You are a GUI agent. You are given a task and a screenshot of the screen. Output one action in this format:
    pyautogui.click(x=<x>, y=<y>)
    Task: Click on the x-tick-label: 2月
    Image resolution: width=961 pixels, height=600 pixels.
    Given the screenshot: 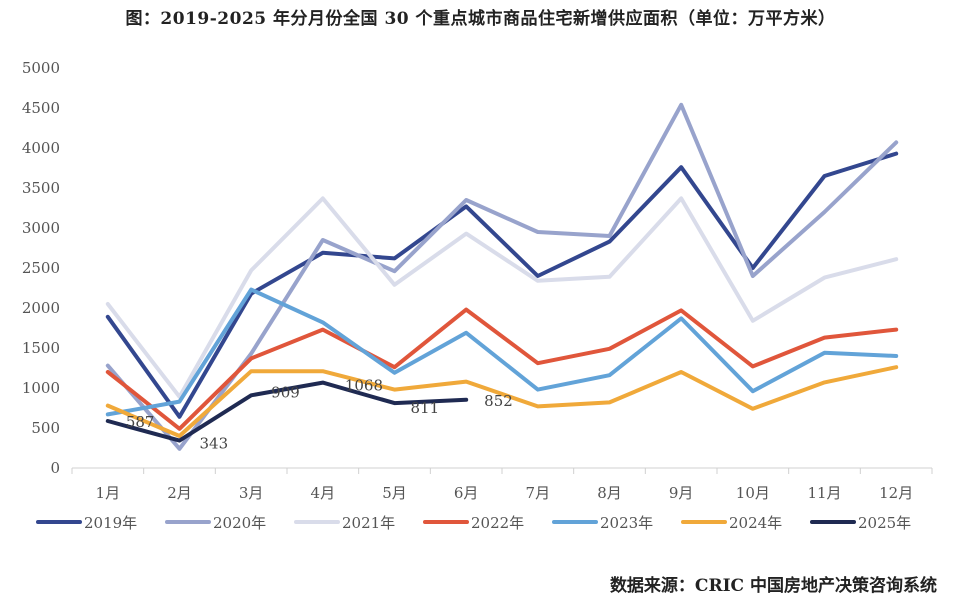 What is the action you would take?
    pyautogui.click(x=179, y=493)
    